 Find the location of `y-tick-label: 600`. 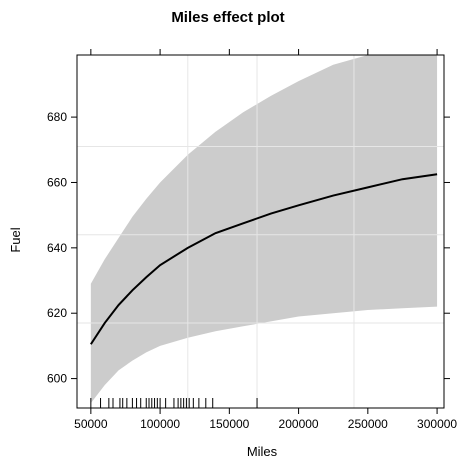

y-tick-label: 600 is located at coordinates (57, 379).